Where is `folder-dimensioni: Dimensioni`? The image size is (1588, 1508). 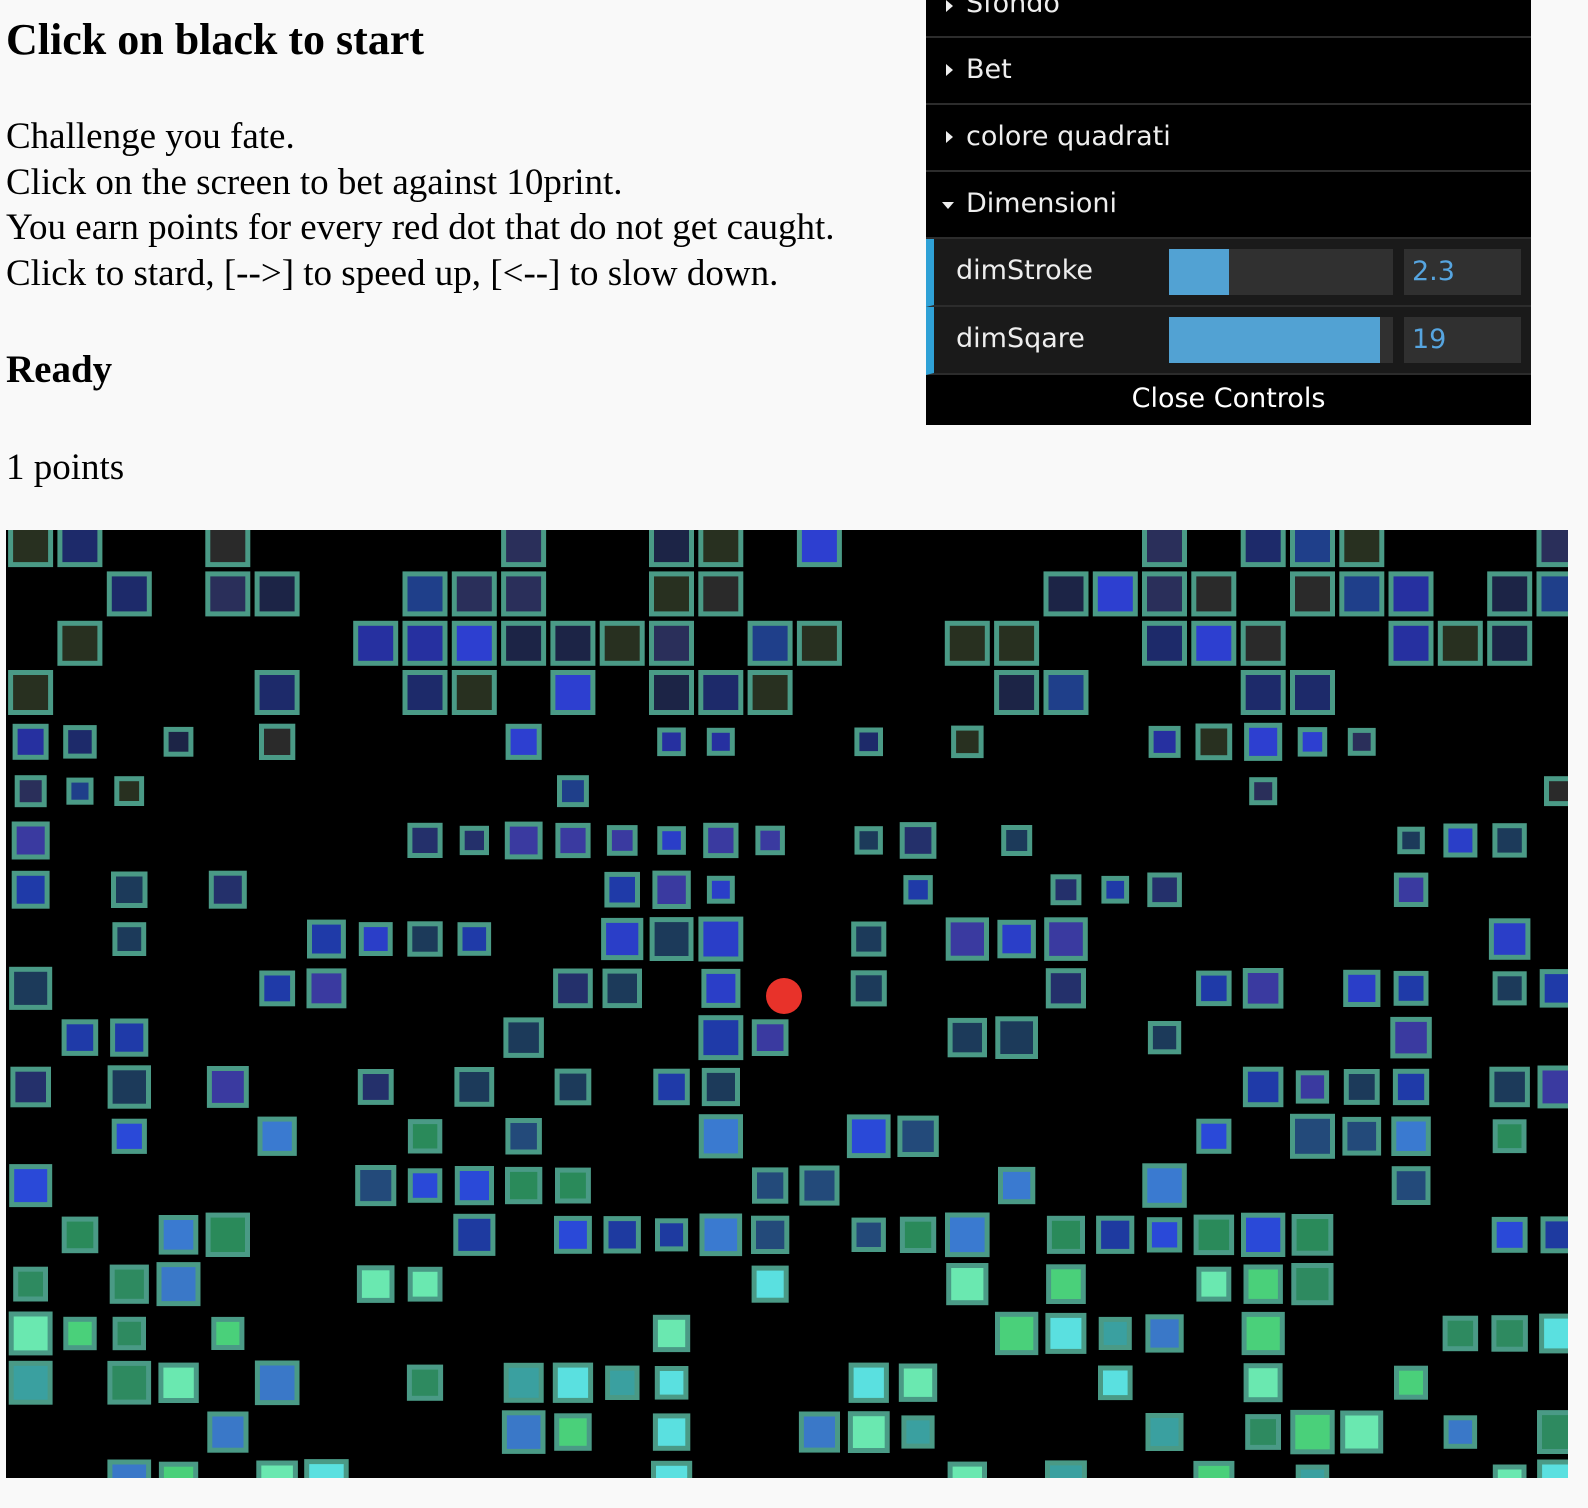 folder-dimensioni: Dimensioni is located at coordinates (1228, 205).